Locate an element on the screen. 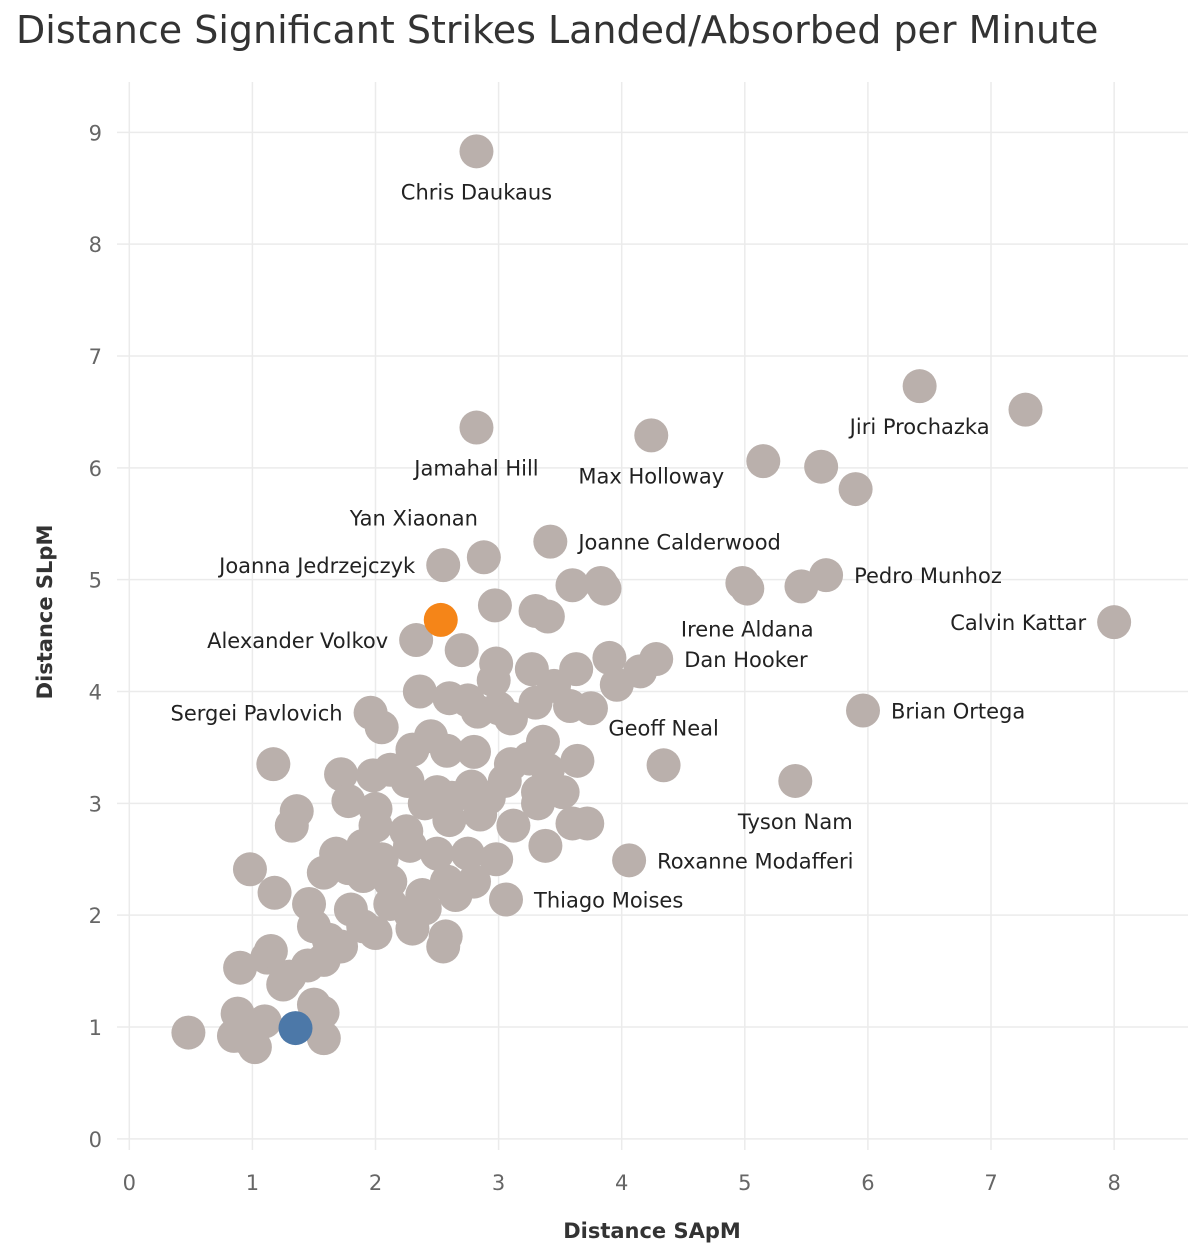  y-tick-label: 6 is located at coordinates (95, 469).